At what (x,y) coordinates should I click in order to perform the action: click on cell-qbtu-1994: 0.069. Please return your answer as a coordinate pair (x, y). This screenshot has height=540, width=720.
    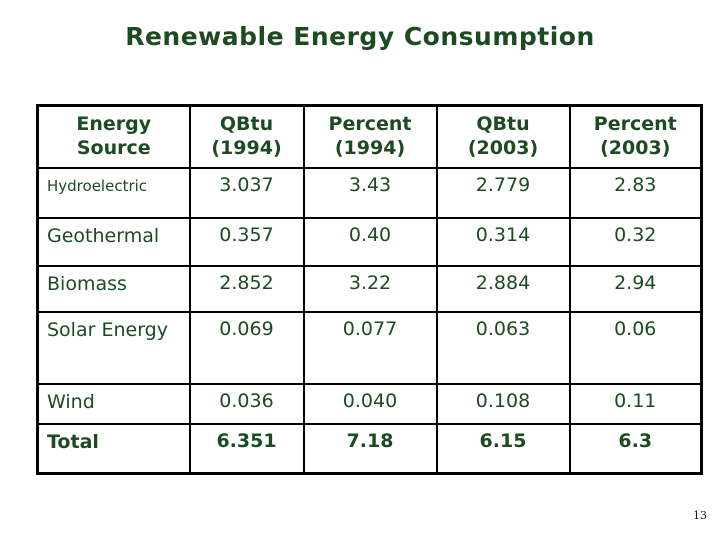
    Looking at the image, I should click on (246, 347).